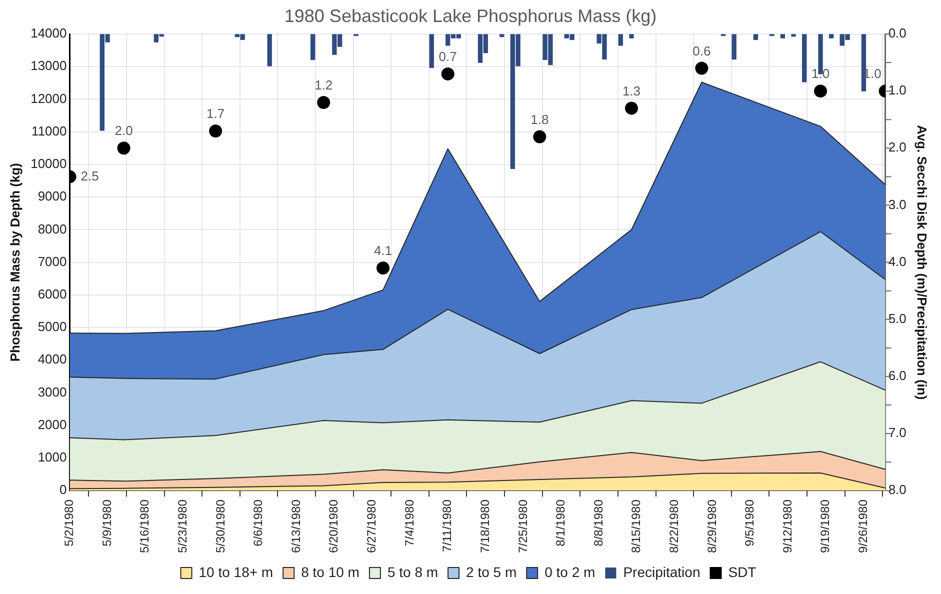  What do you see at coordinates (182, 526) in the screenshot?
I see `x-tick-label: 5/23/1980` at bounding box center [182, 526].